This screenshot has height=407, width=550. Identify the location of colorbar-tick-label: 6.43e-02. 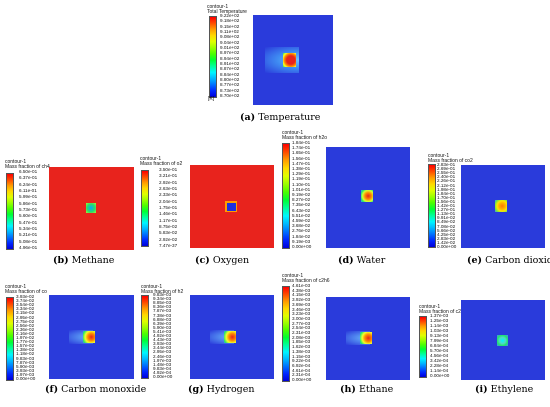
(301, 210).